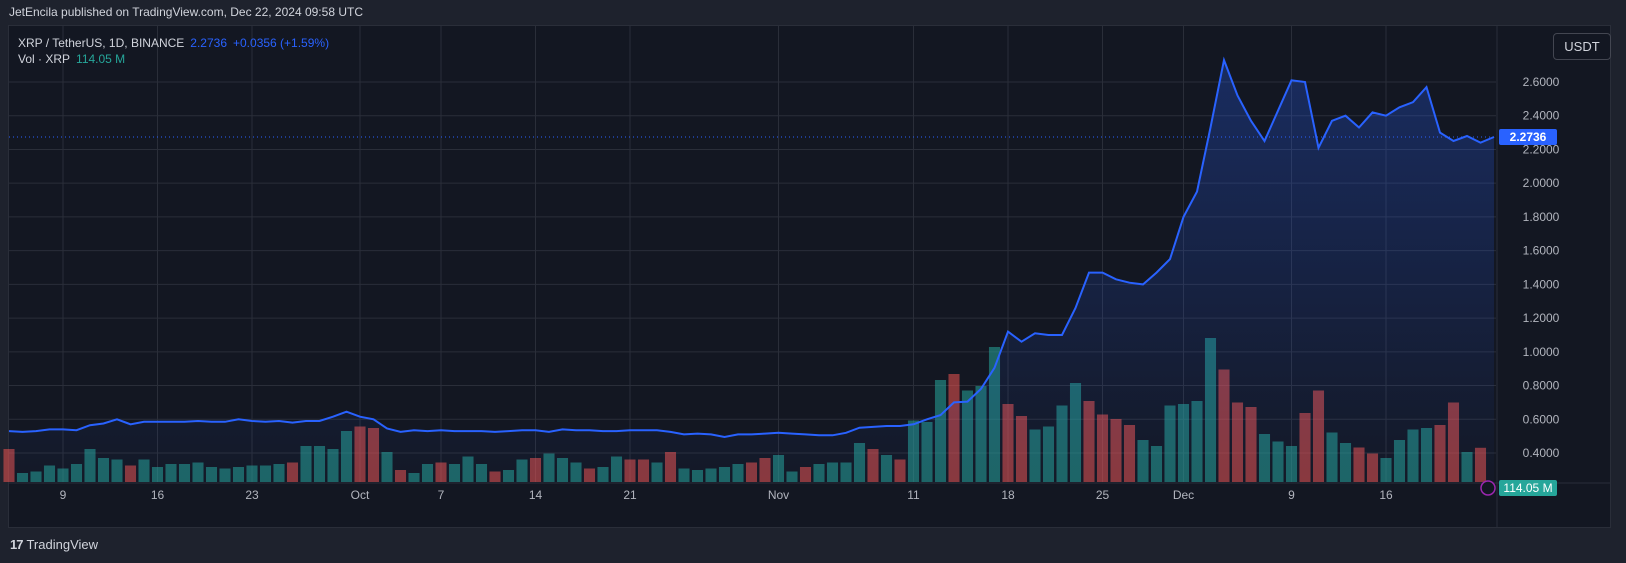 The height and width of the screenshot is (563, 1626). Describe the element at coordinates (726, 495) in the screenshot. I see `time-axis: 9 16 23 Oct 7 14 21 Nov 11 18 25 Dec 9 16` at that location.